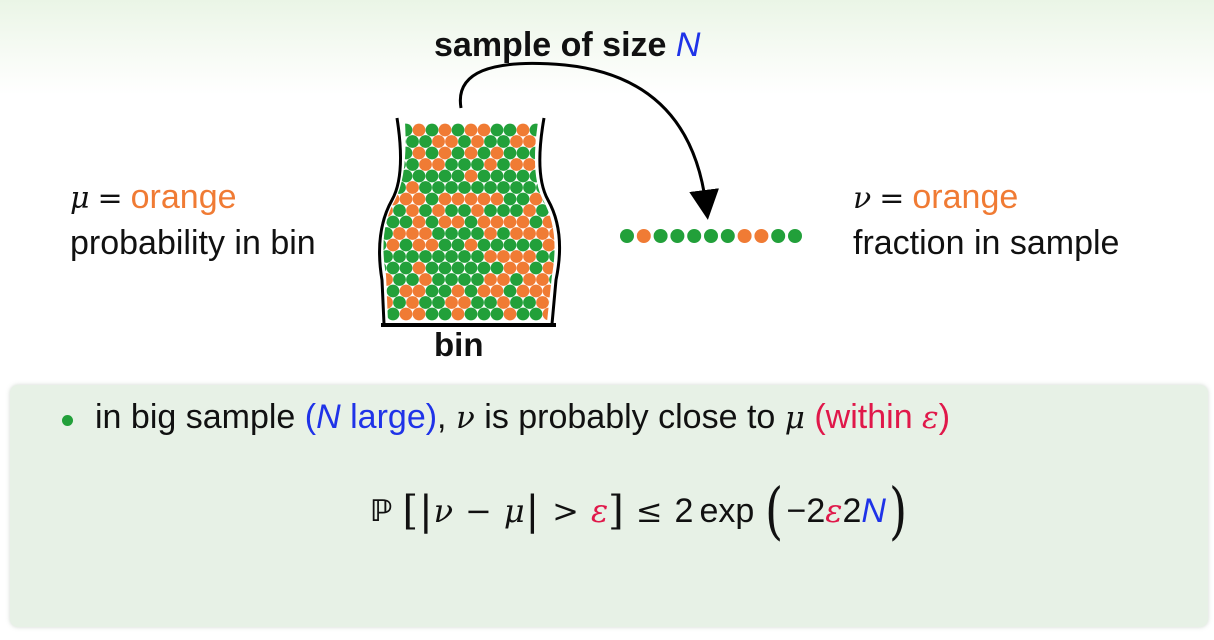 The image size is (1214, 640). Describe the element at coordinates (794, 418) in the screenshot. I see `bullet-mu: μ` at that location.